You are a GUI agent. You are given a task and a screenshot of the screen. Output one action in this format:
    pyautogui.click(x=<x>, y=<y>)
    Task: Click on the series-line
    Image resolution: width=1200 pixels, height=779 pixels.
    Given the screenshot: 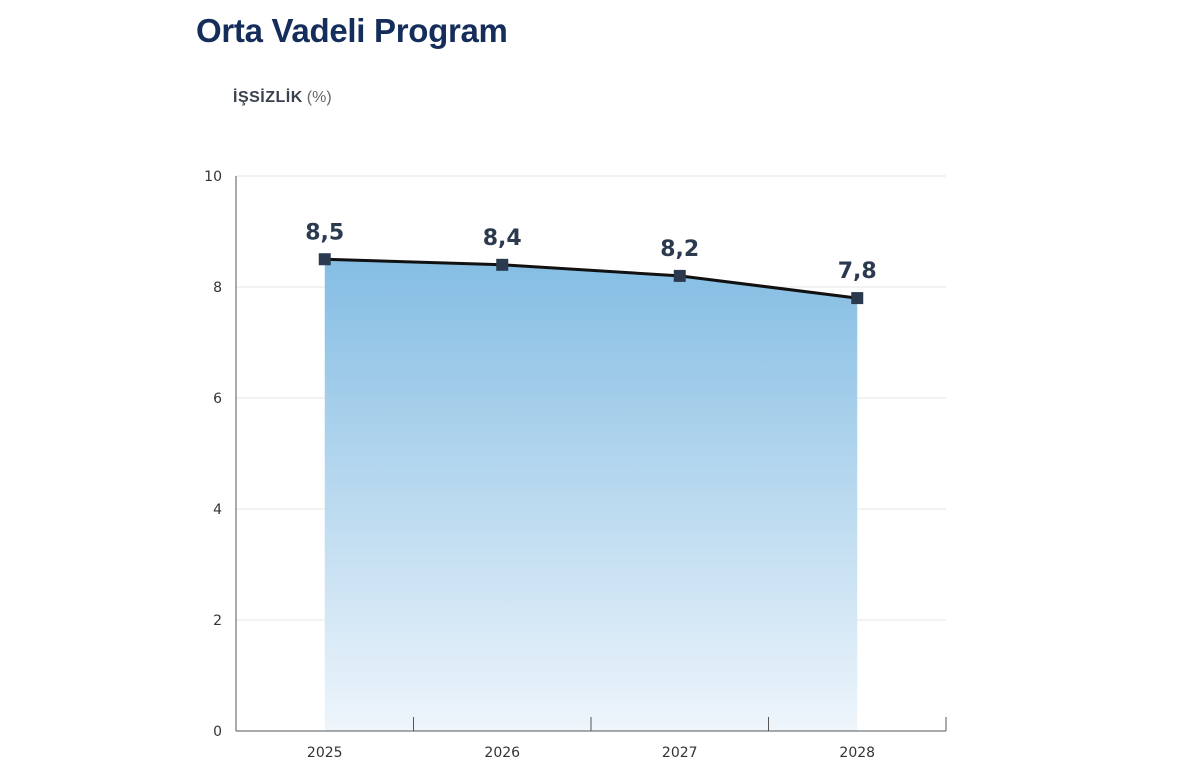 What is the action you would take?
    pyautogui.click(x=591, y=278)
    